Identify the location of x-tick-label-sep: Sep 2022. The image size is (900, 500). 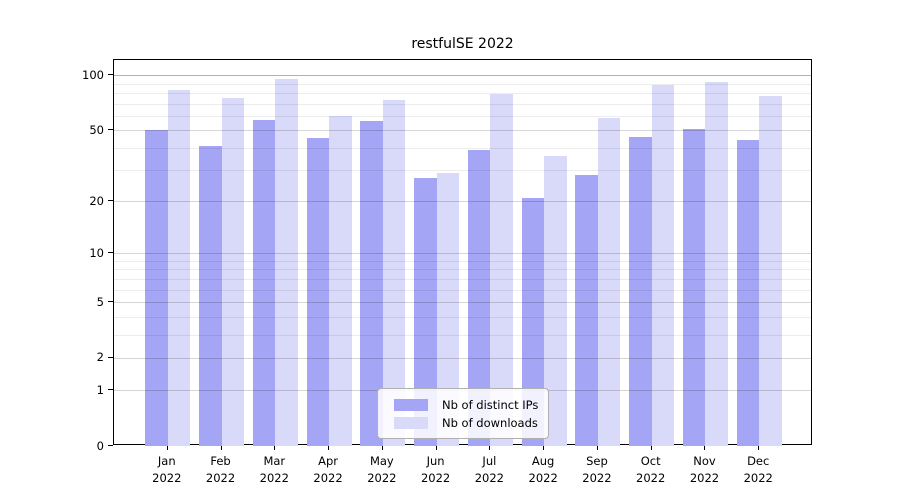
(597, 469).